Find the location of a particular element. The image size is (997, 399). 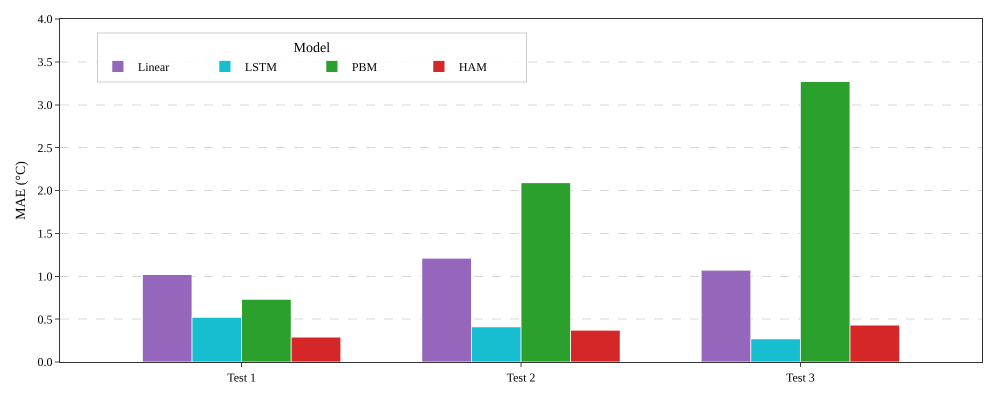

y-tick-label: 4.0 is located at coordinates (45, 19).